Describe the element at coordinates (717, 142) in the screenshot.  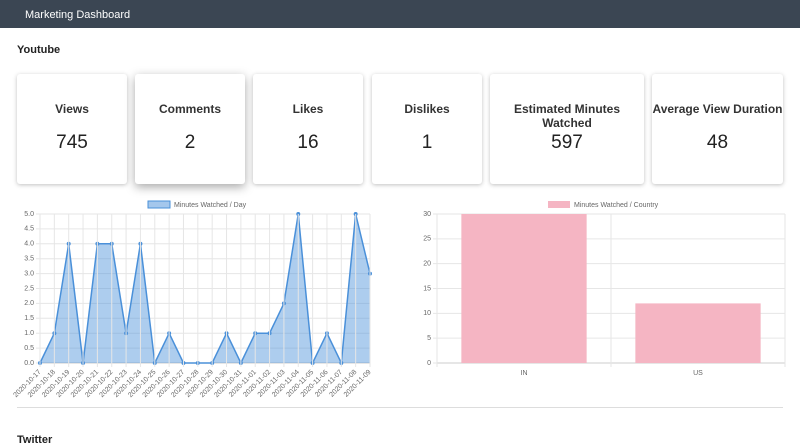
I see `card-value: 48` at that location.